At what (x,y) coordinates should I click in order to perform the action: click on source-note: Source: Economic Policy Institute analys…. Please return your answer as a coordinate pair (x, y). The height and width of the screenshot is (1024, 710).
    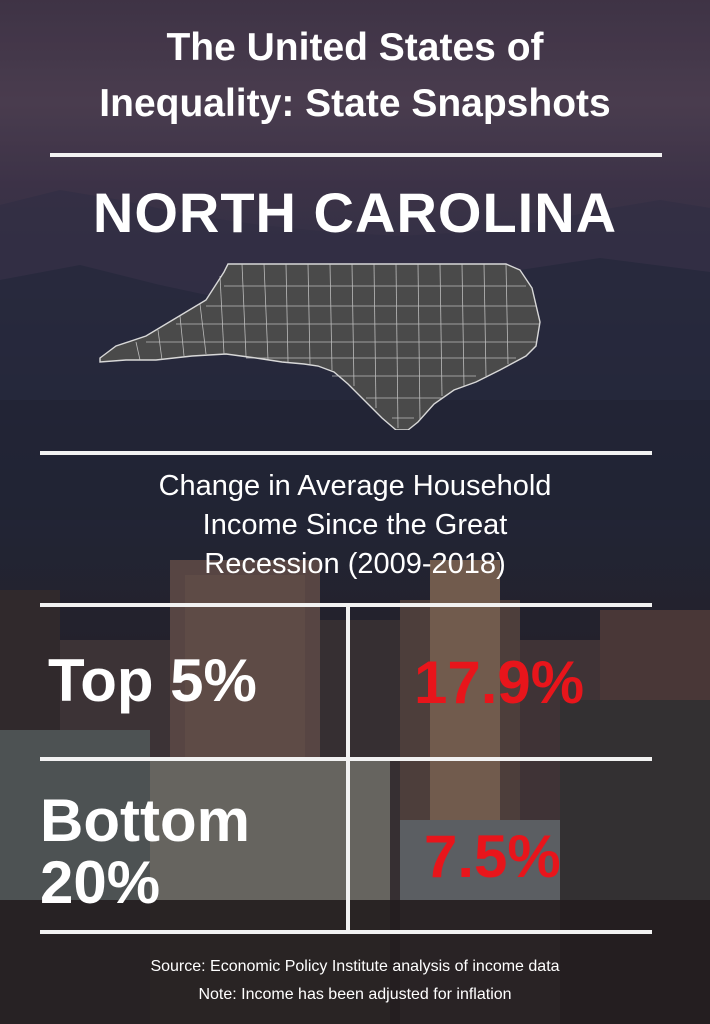
    Looking at the image, I should click on (355, 966).